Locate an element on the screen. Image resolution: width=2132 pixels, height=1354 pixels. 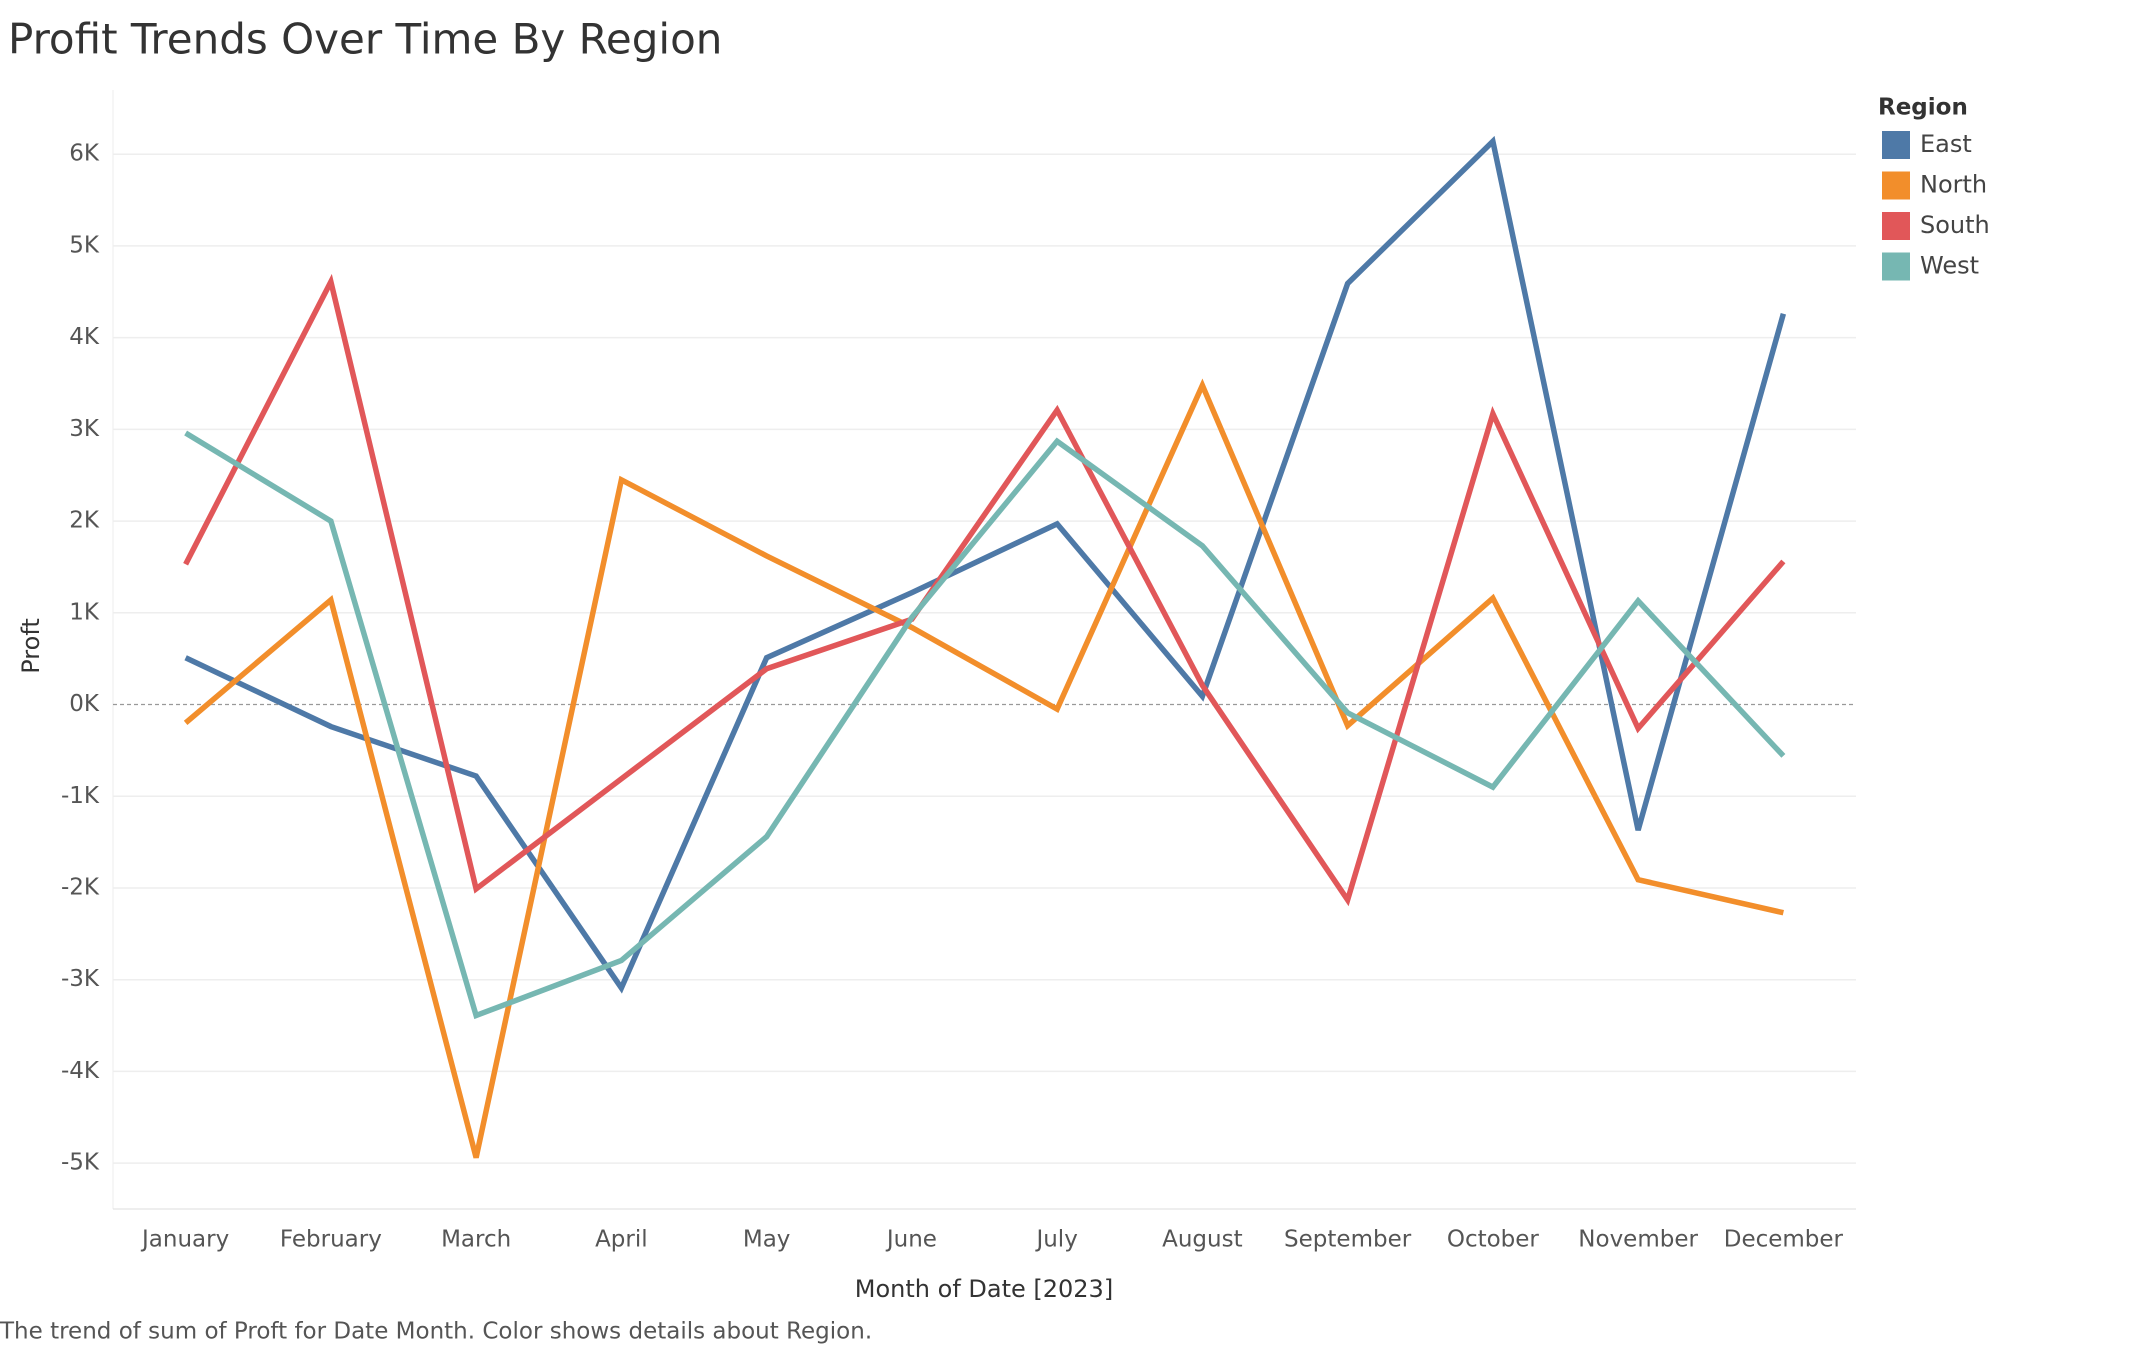
legend-label: East is located at coordinates (1946, 144).